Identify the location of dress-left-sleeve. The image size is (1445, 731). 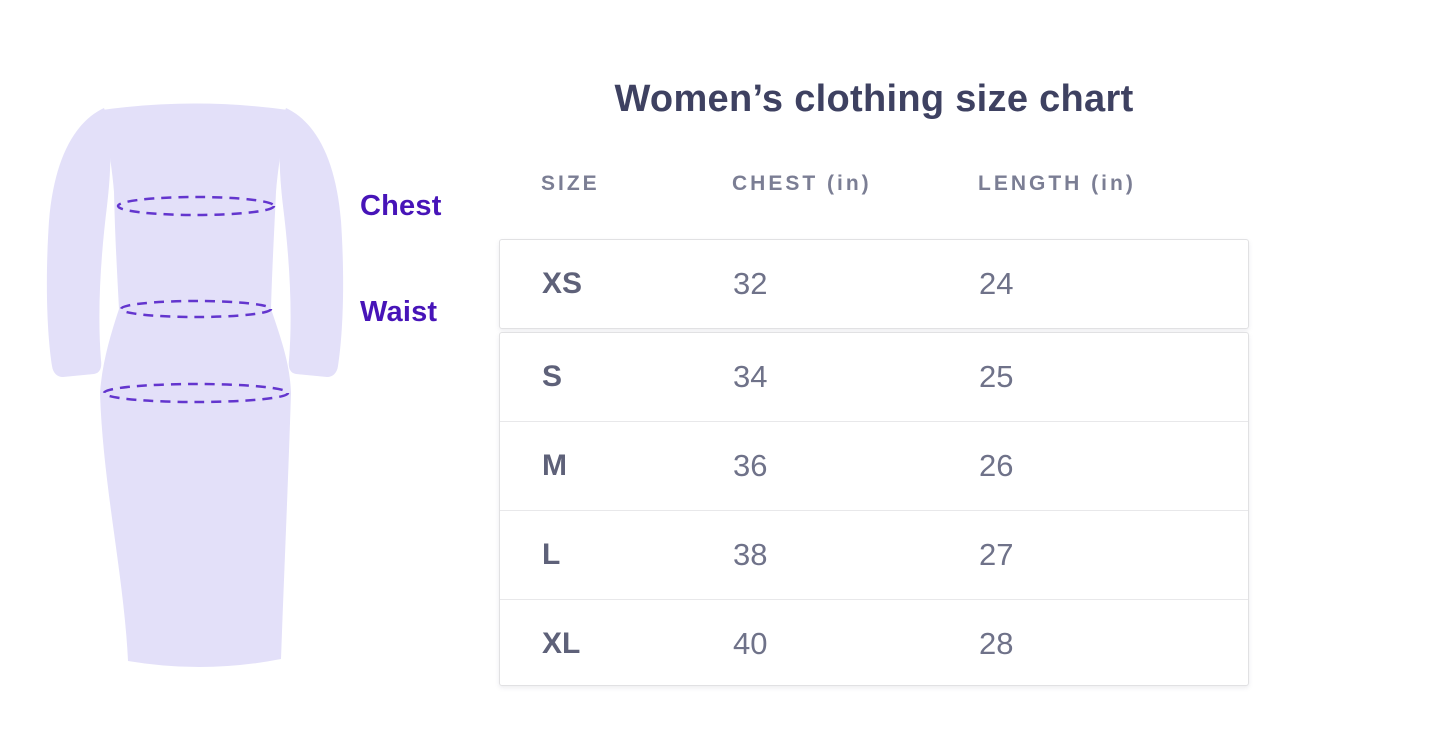
(78, 242).